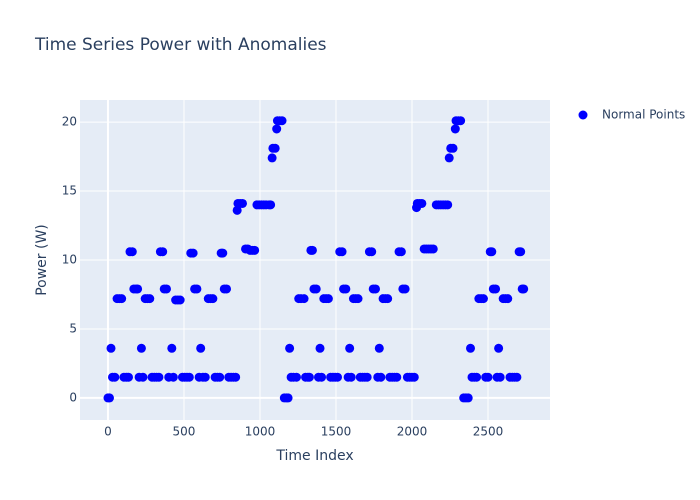 Image resolution: width=700 pixels, height=500 pixels. I want to click on legend-marker, so click(583, 115).